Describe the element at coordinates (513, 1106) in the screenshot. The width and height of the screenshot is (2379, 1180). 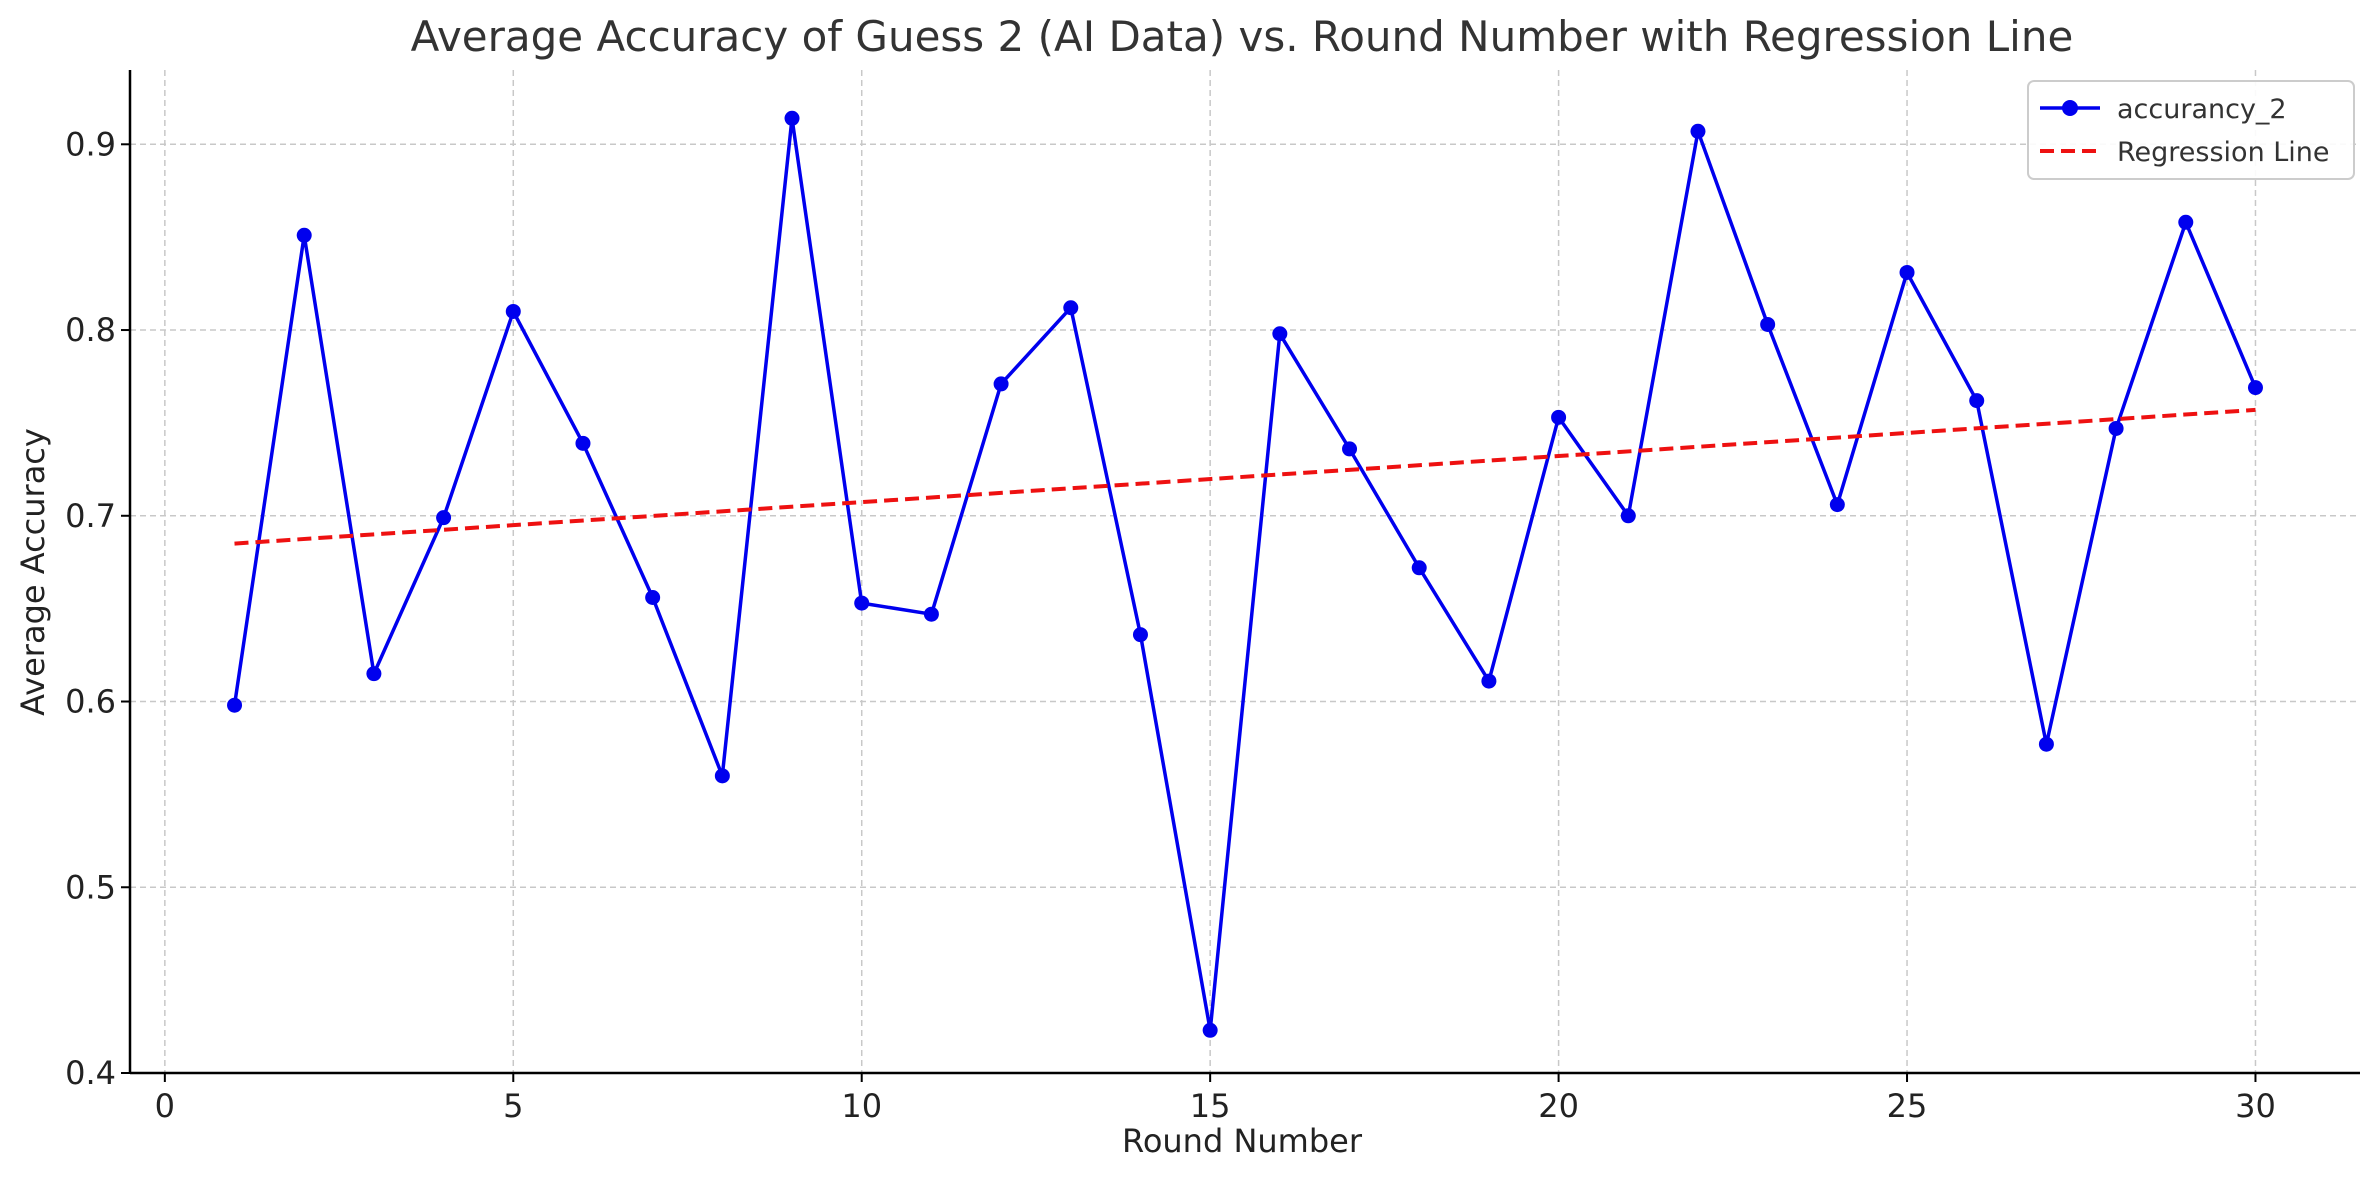
I see `x-tick-label-1: 5` at that location.